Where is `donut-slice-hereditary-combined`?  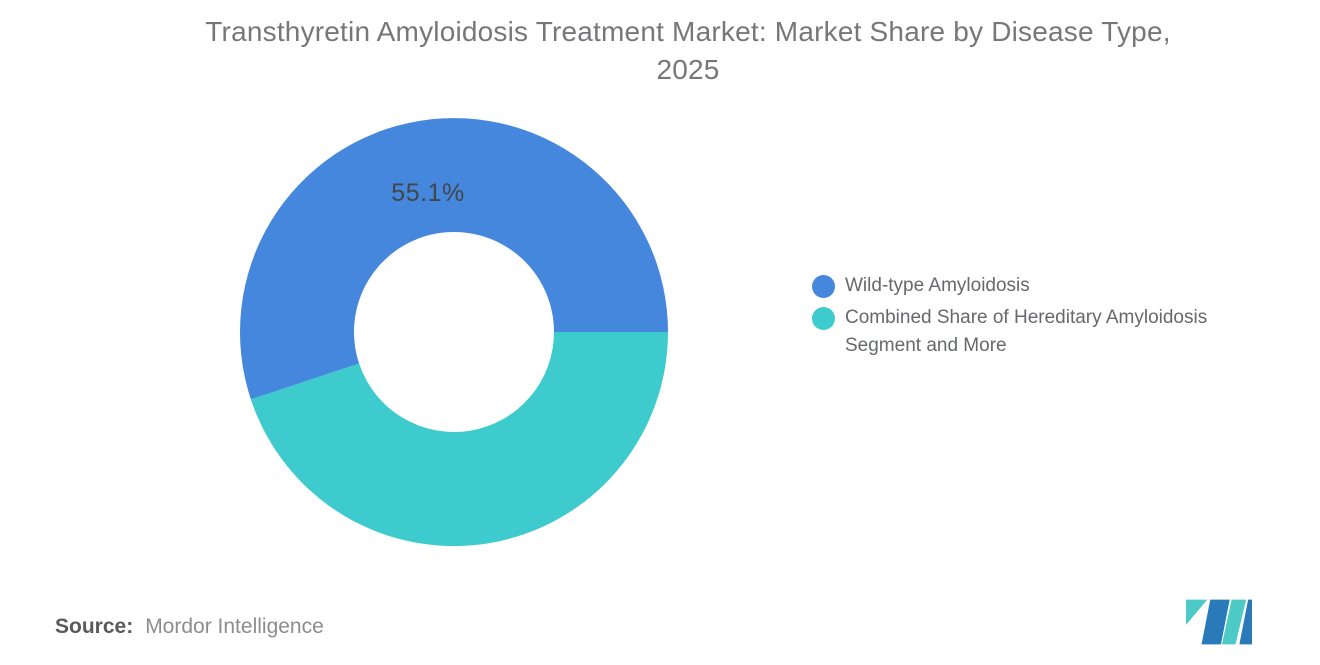 donut-slice-hereditary-combined is located at coordinates (459, 439).